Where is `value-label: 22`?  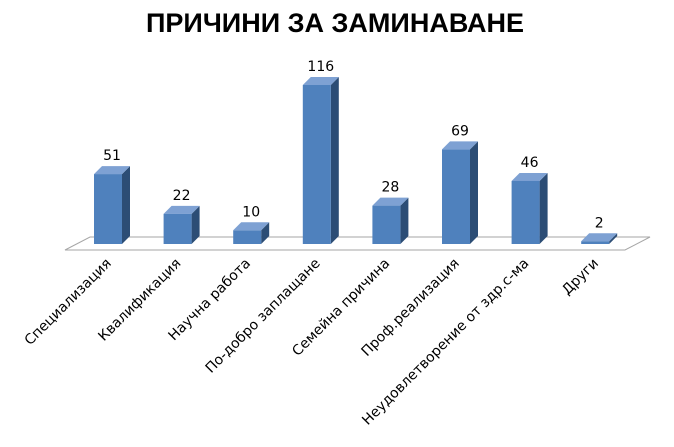
value-label: 22 is located at coordinates (182, 196).